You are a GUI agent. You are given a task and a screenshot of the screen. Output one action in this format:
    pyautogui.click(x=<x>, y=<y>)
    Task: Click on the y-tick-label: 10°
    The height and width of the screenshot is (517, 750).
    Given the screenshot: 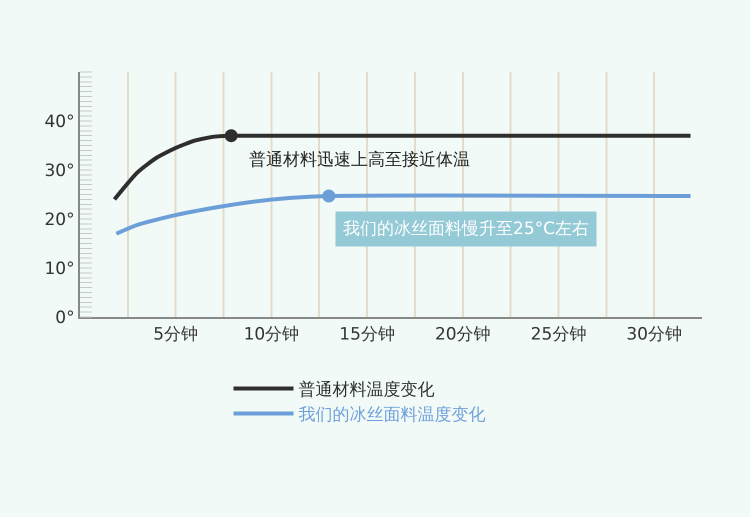 What is the action you would take?
    pyautogui.click(x=59, y=268)
    